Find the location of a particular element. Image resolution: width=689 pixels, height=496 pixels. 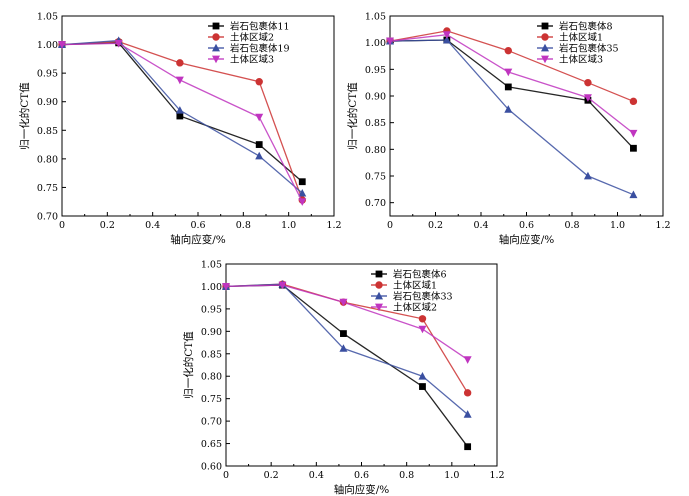

x-tick-label: 1.2 is located at coordinates (333, 225).